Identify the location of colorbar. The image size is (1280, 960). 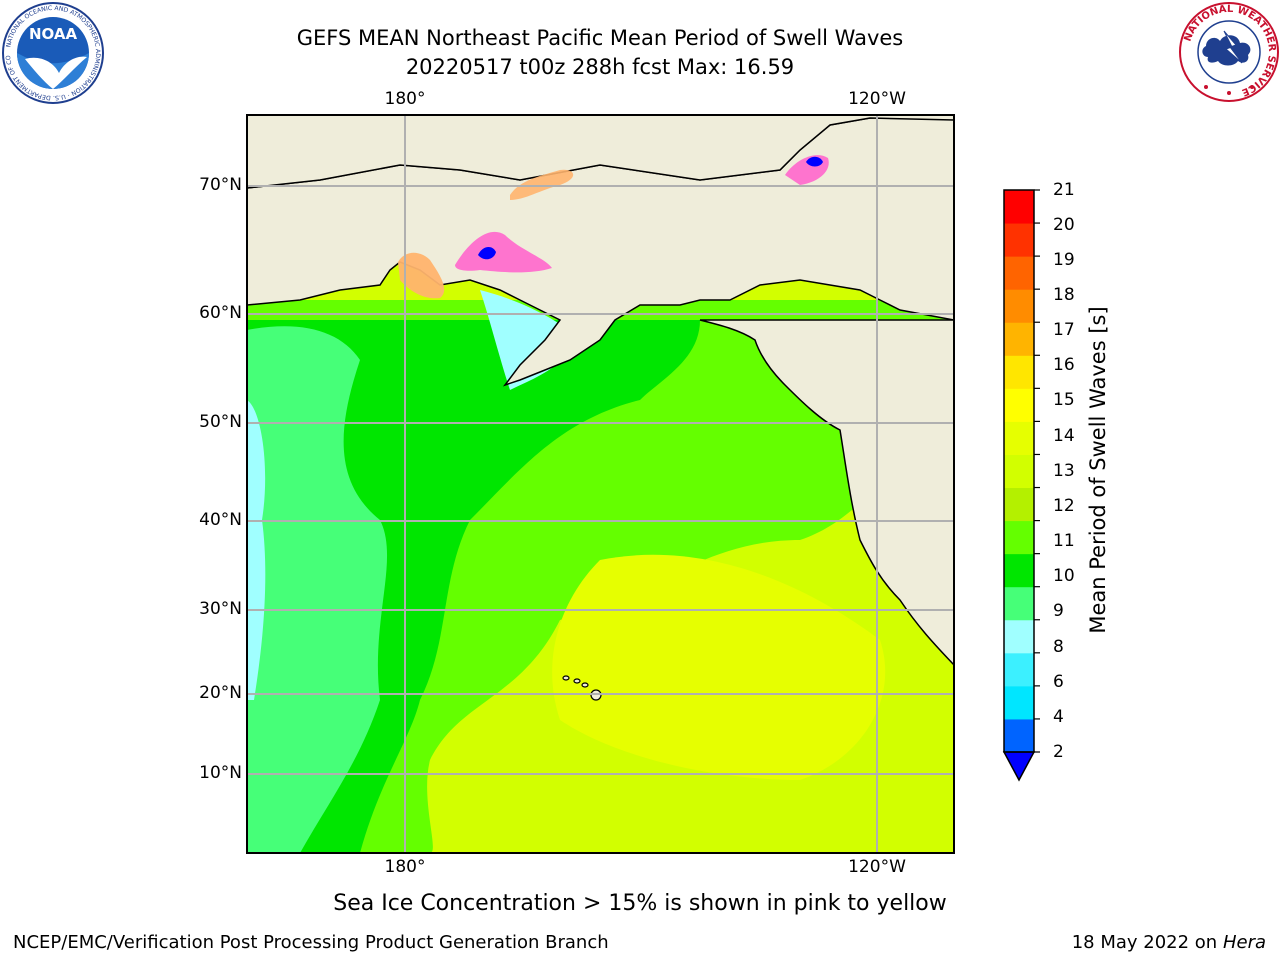
(1021, 485).